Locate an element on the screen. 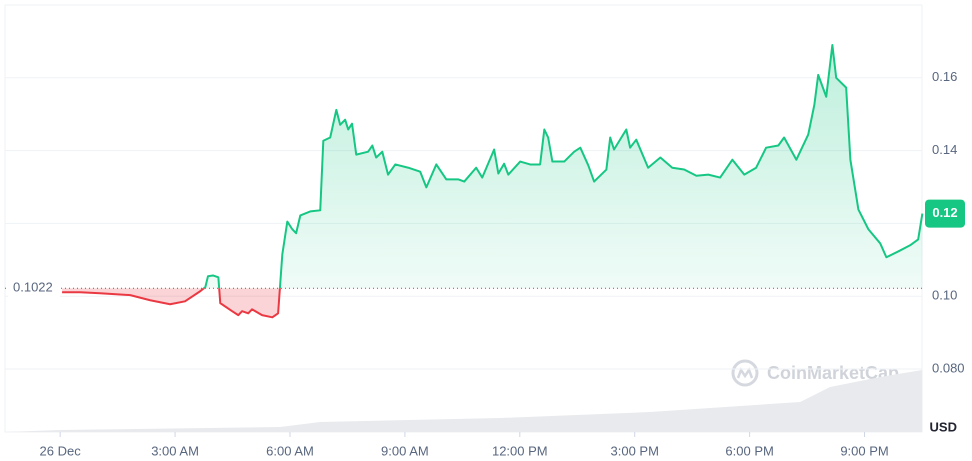  watermark-text: CoinMarketCap is located at coordinates (833, 373).